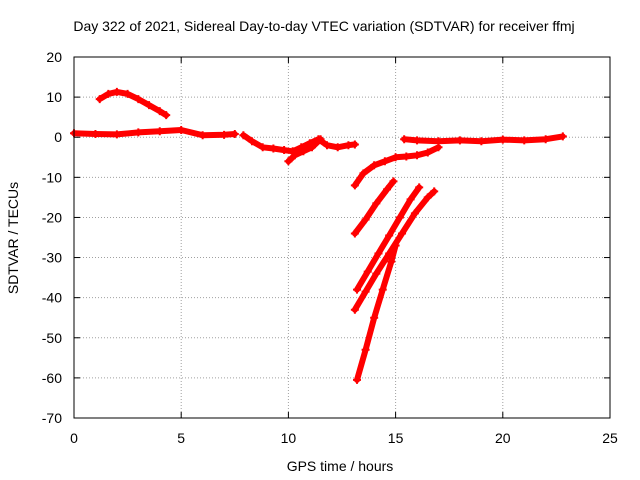 Image resolution: width=640 pixels, height=480 pixels. What do you see at coordinates (52, 418) in the screenshot?
I see `y-tick-label: -70` at bounding box center [52, 418].